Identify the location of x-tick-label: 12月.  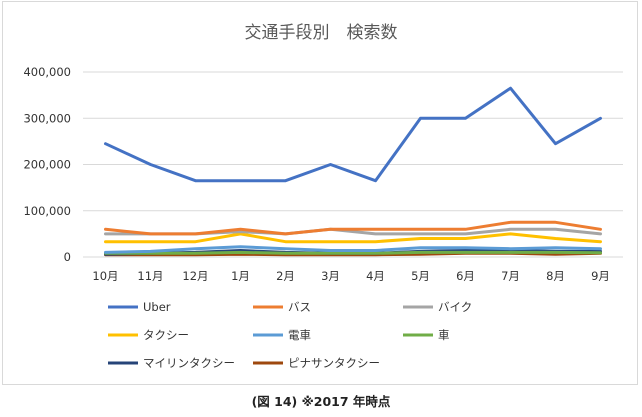
(195, 276).